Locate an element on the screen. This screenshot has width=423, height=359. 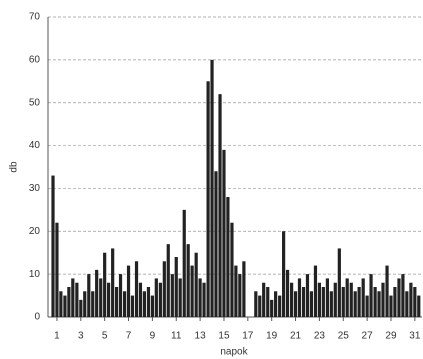
x-tick-label: 1 is located at coordinates (57, 336).